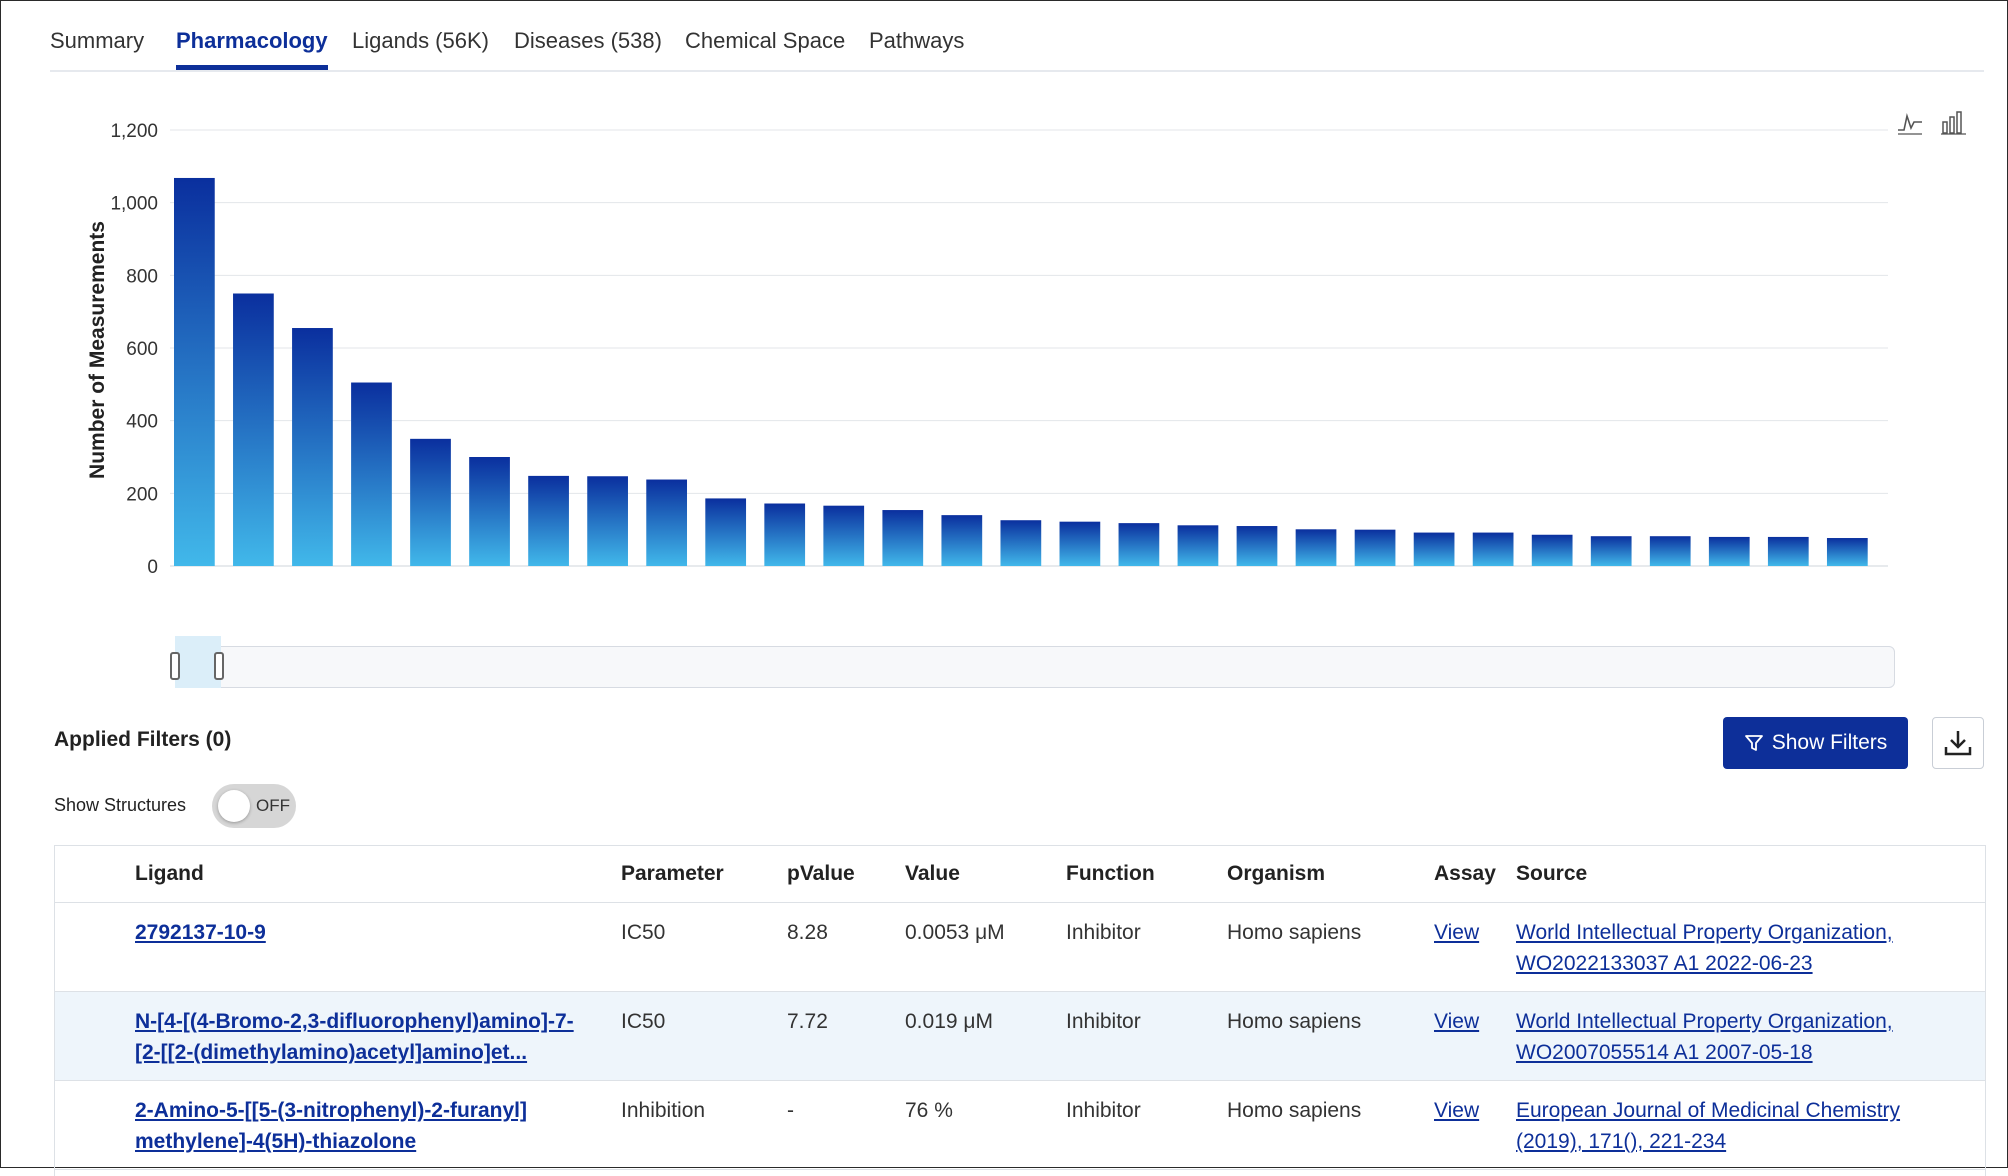 Image resolution: width=2008 pixels, height=1176 pixels. What do you see at coordinates (977, 947) in the screenshot?
I see `value-cell: 0.0053 μM` at bounding box center [977, 947].